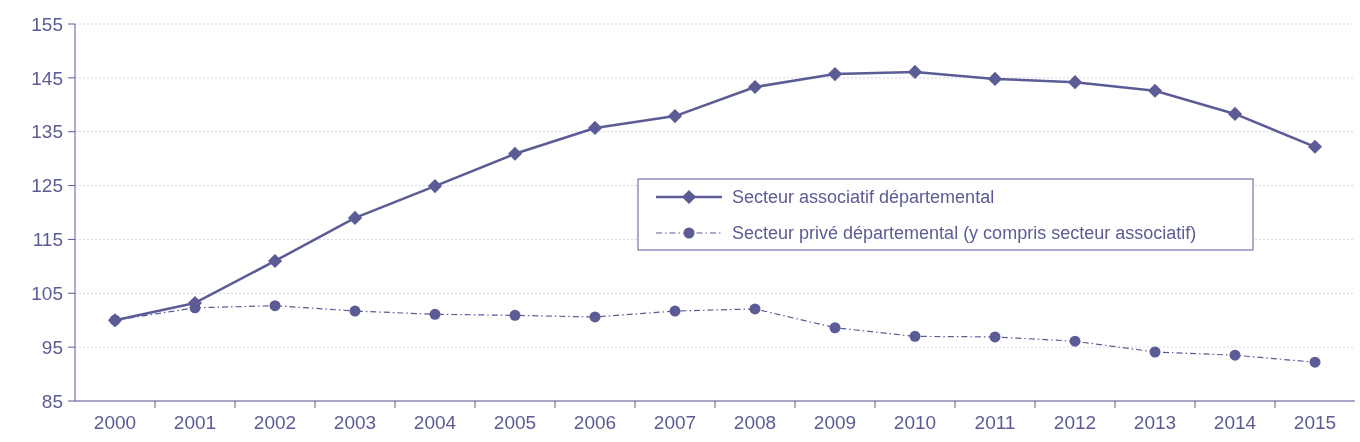 Image resolution: width=1360 pixels, height=442 pixels. Describe the element at coordinates (1235, 422) in the screenshot. I see `x-tick-label: 2014` at that location.